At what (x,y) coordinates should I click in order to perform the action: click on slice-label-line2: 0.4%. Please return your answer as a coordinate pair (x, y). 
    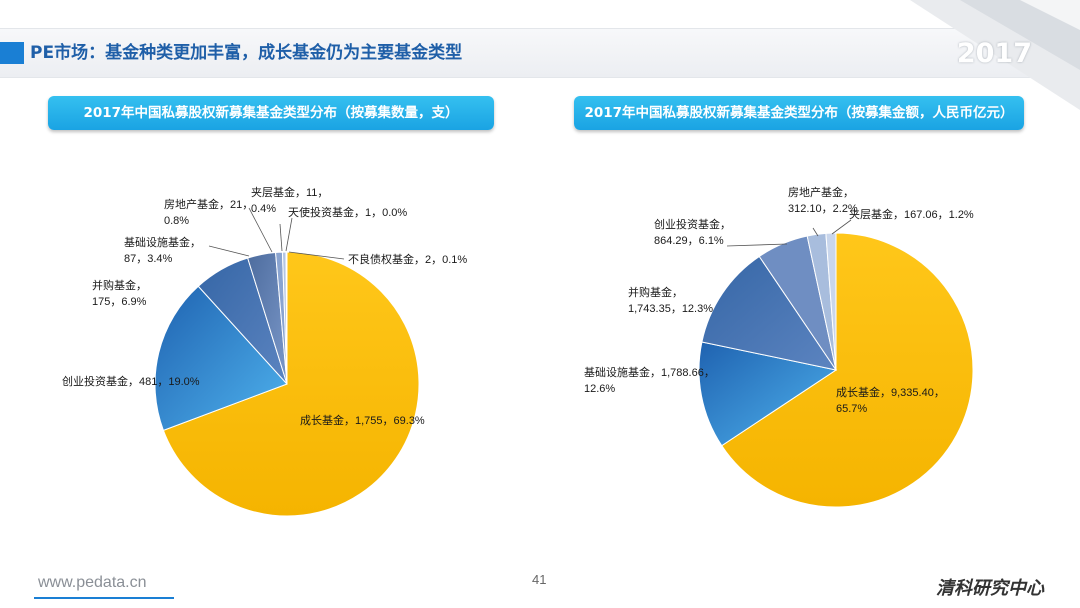
    Looking at the image, I should click on (263, 209).